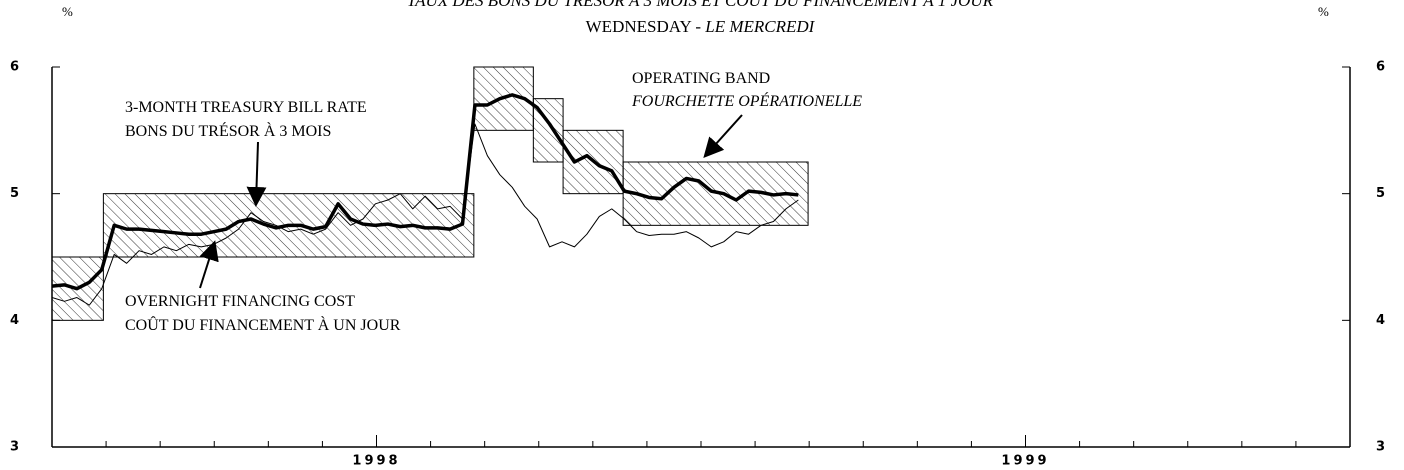 Image resolution: width=1404 pixels, height=470 pixels. I want to click on annotation: FOURCHETTE OPÉRATIONELLE, so click(746, 100).